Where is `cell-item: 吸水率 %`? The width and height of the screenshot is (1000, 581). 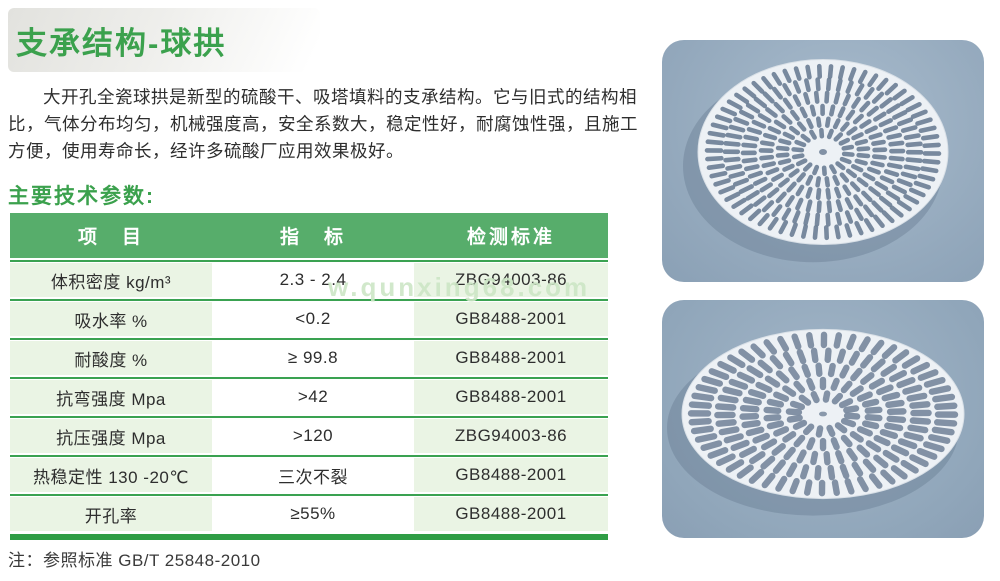 cell-item: 吸水率 % is located at coordinates (111, 319).